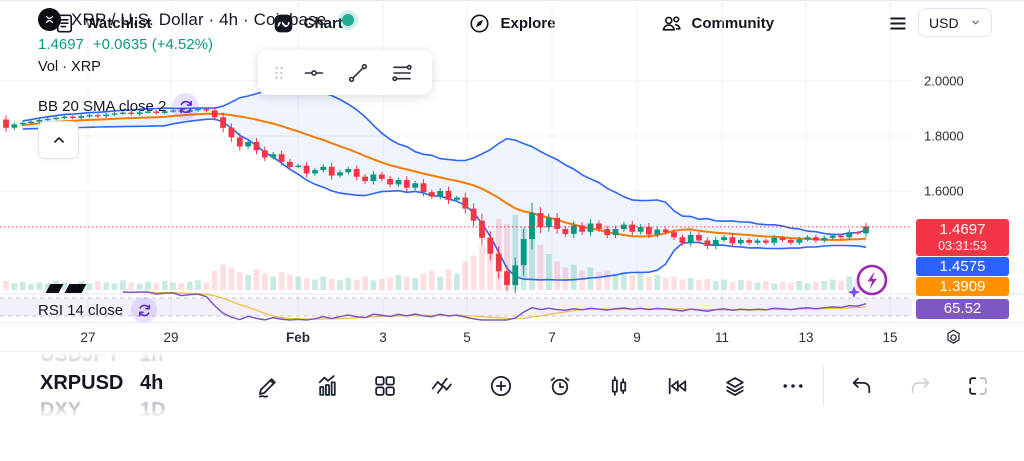  What do you see at coordinates (890, 337) in the screenshot?
I see `time-tick: 15` at bounding box center [890, 337].